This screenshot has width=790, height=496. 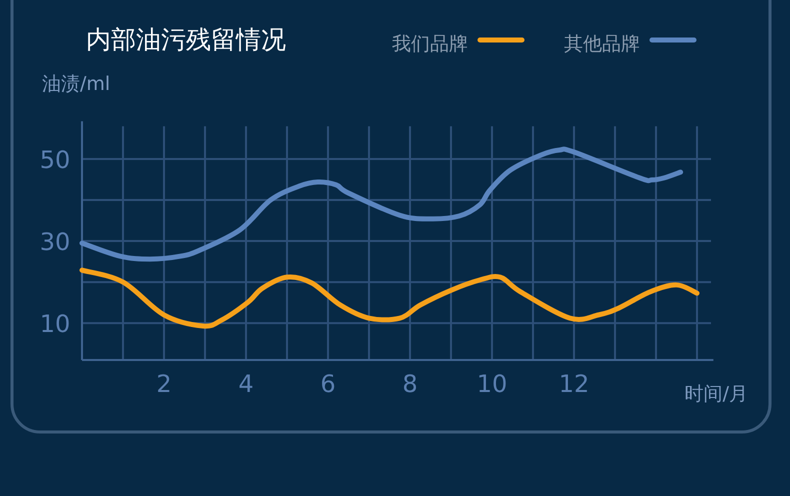 What do you see at coordinates (246, 384) in the screenshot?
I see `x-tick-label: 4` at bounding box center [246, 384].